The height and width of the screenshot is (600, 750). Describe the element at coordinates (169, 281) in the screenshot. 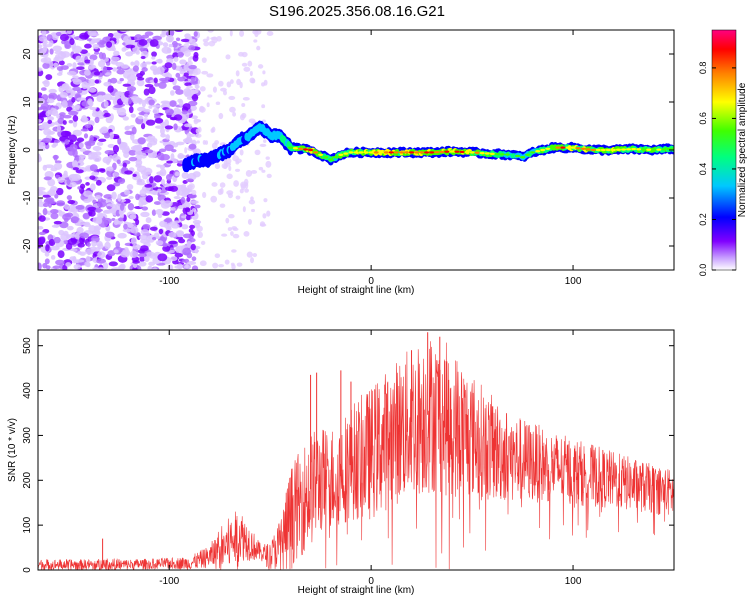

I see `x-tick-label: -100` at that location.